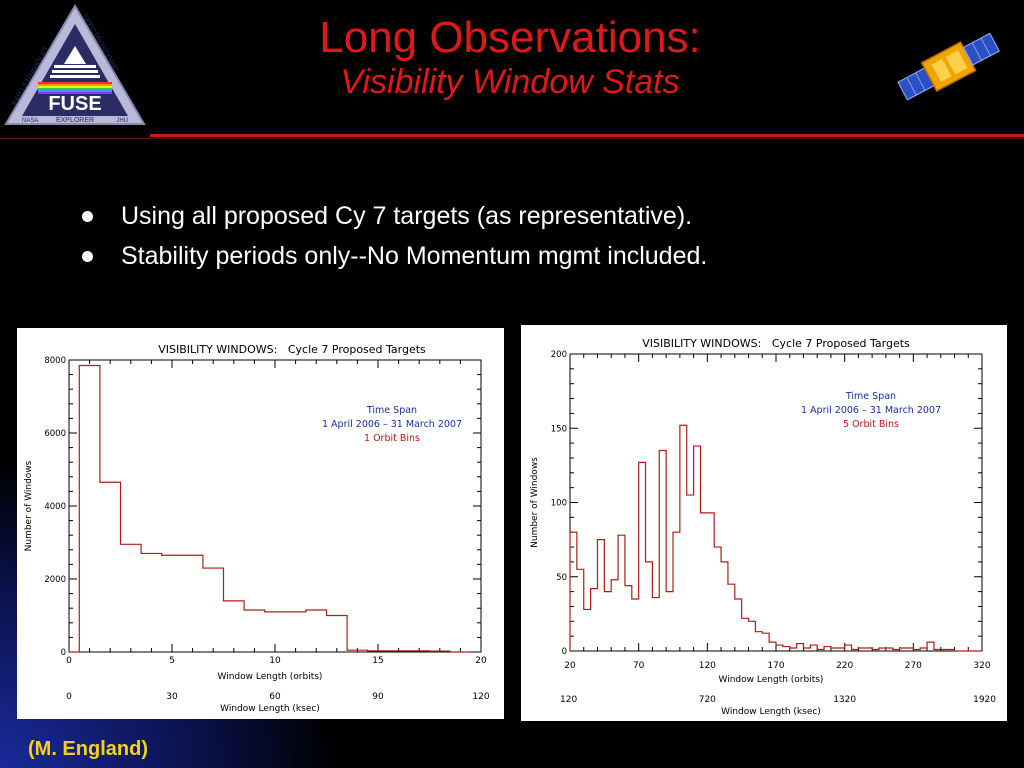 This screenshot has height=768, width=1024. I want to click on x-tick-label: 120, so click(707, 666).